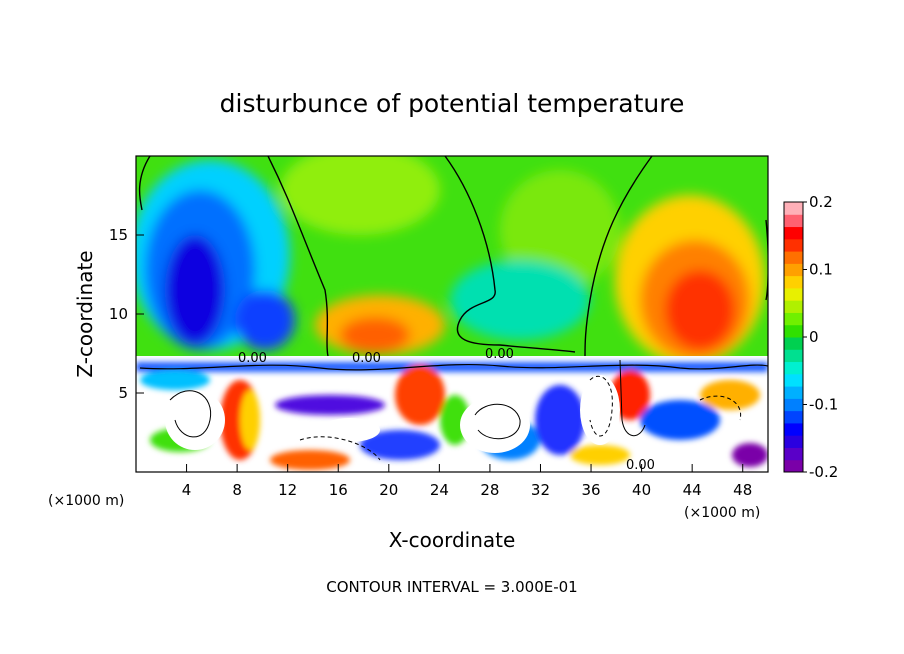 The image size is (904, 654). I want to click on chart-title: disturbunce of potential temperature, so click(452, 103).